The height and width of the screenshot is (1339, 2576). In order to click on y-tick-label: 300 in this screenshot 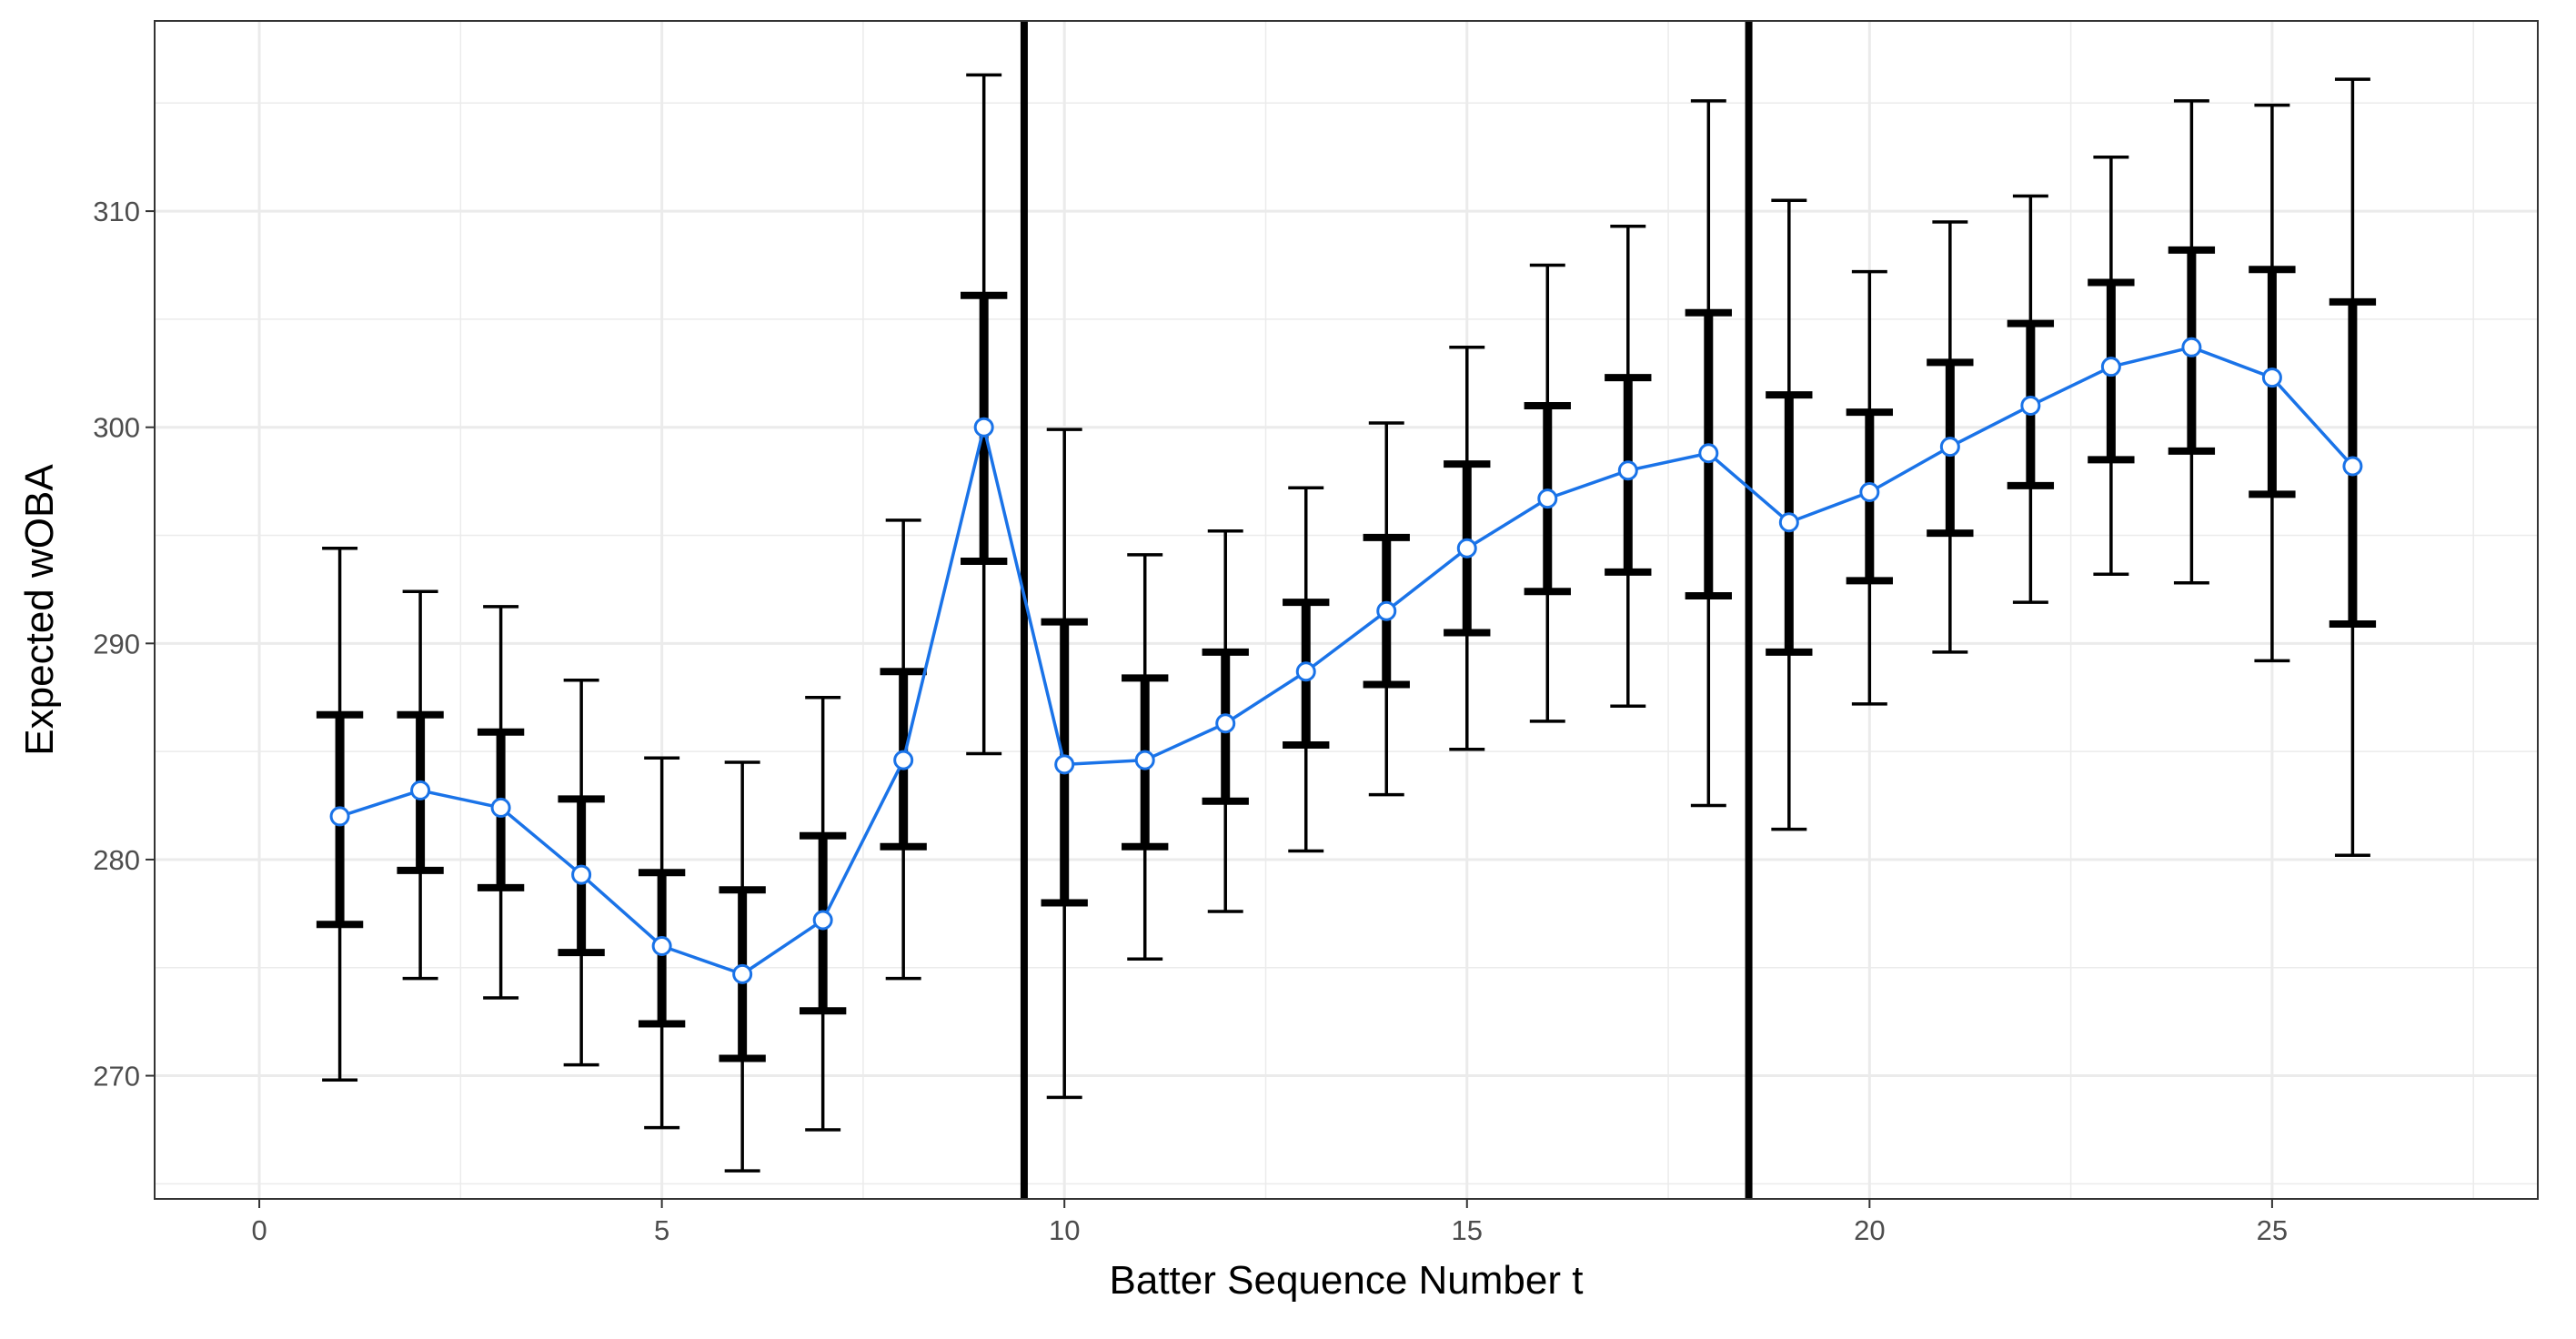, I will do `click(116, 428)`.